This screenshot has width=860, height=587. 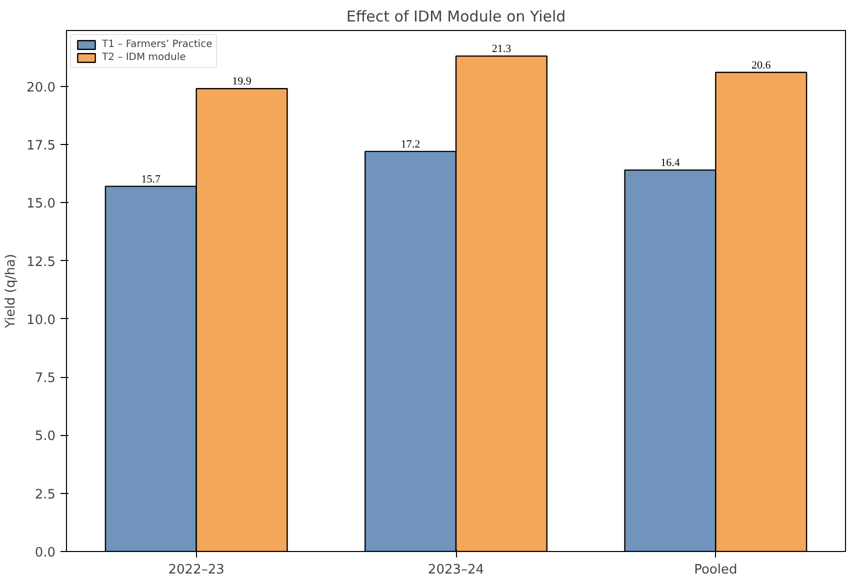 What do you see at coordinates (41, 146) in the screenshot?
I see `y-tick-label: 17.5` at bounding box center [41, 146].